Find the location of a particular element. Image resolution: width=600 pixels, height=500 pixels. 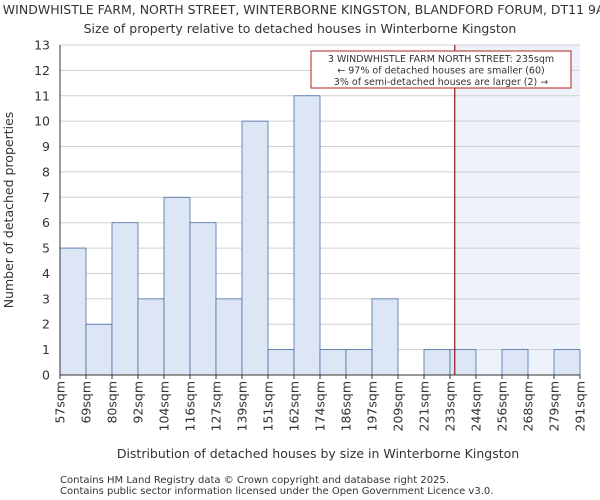

x-tick-label: 57sqm is located at coordinates (60, 402).